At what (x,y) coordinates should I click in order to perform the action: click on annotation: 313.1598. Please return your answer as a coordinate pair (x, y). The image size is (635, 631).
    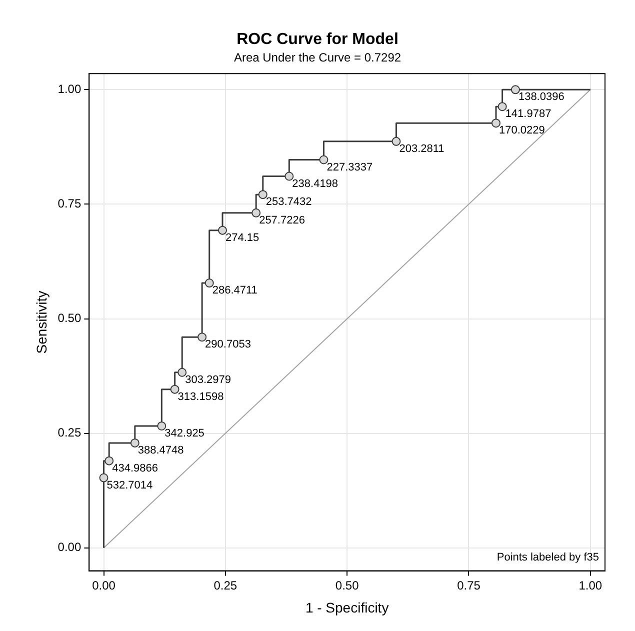
    Looking at the image, I should click on (201, 396).